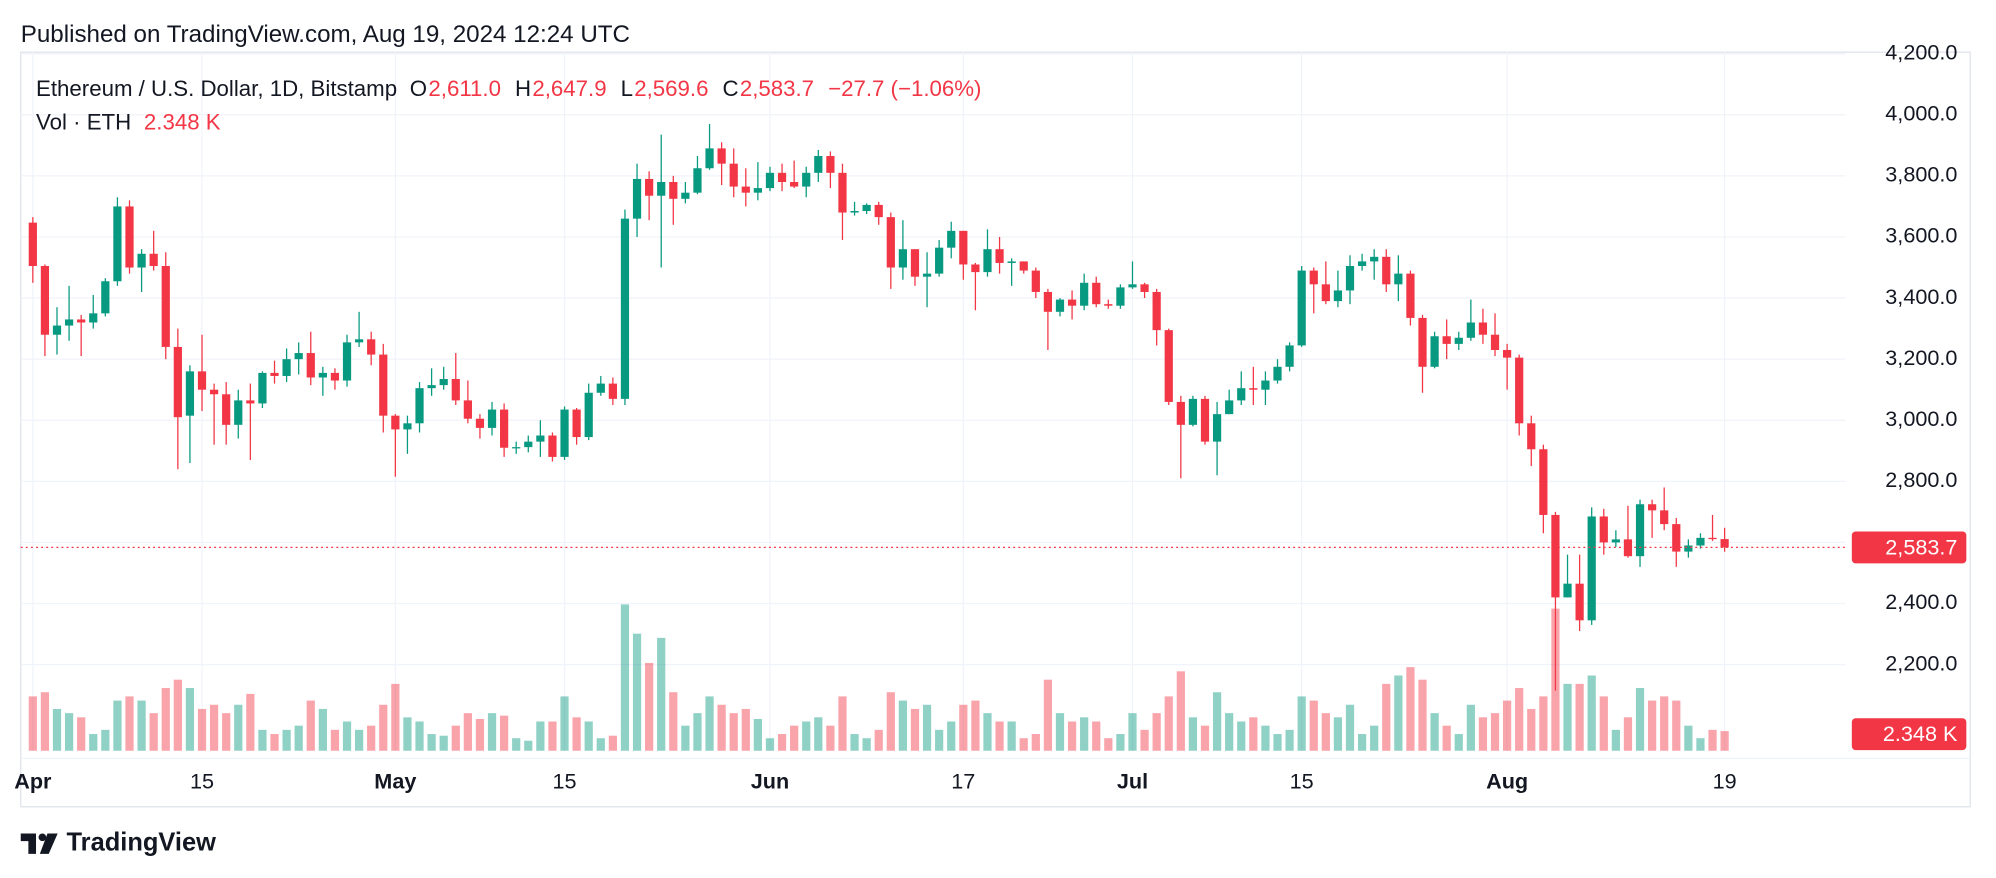 The width and height of the screenshot is (1996, 878). What do you see at coordinates (1132, 780) in the screenshot?
I see `x-tick-label: Jul` at bounding box center [1132, 780].